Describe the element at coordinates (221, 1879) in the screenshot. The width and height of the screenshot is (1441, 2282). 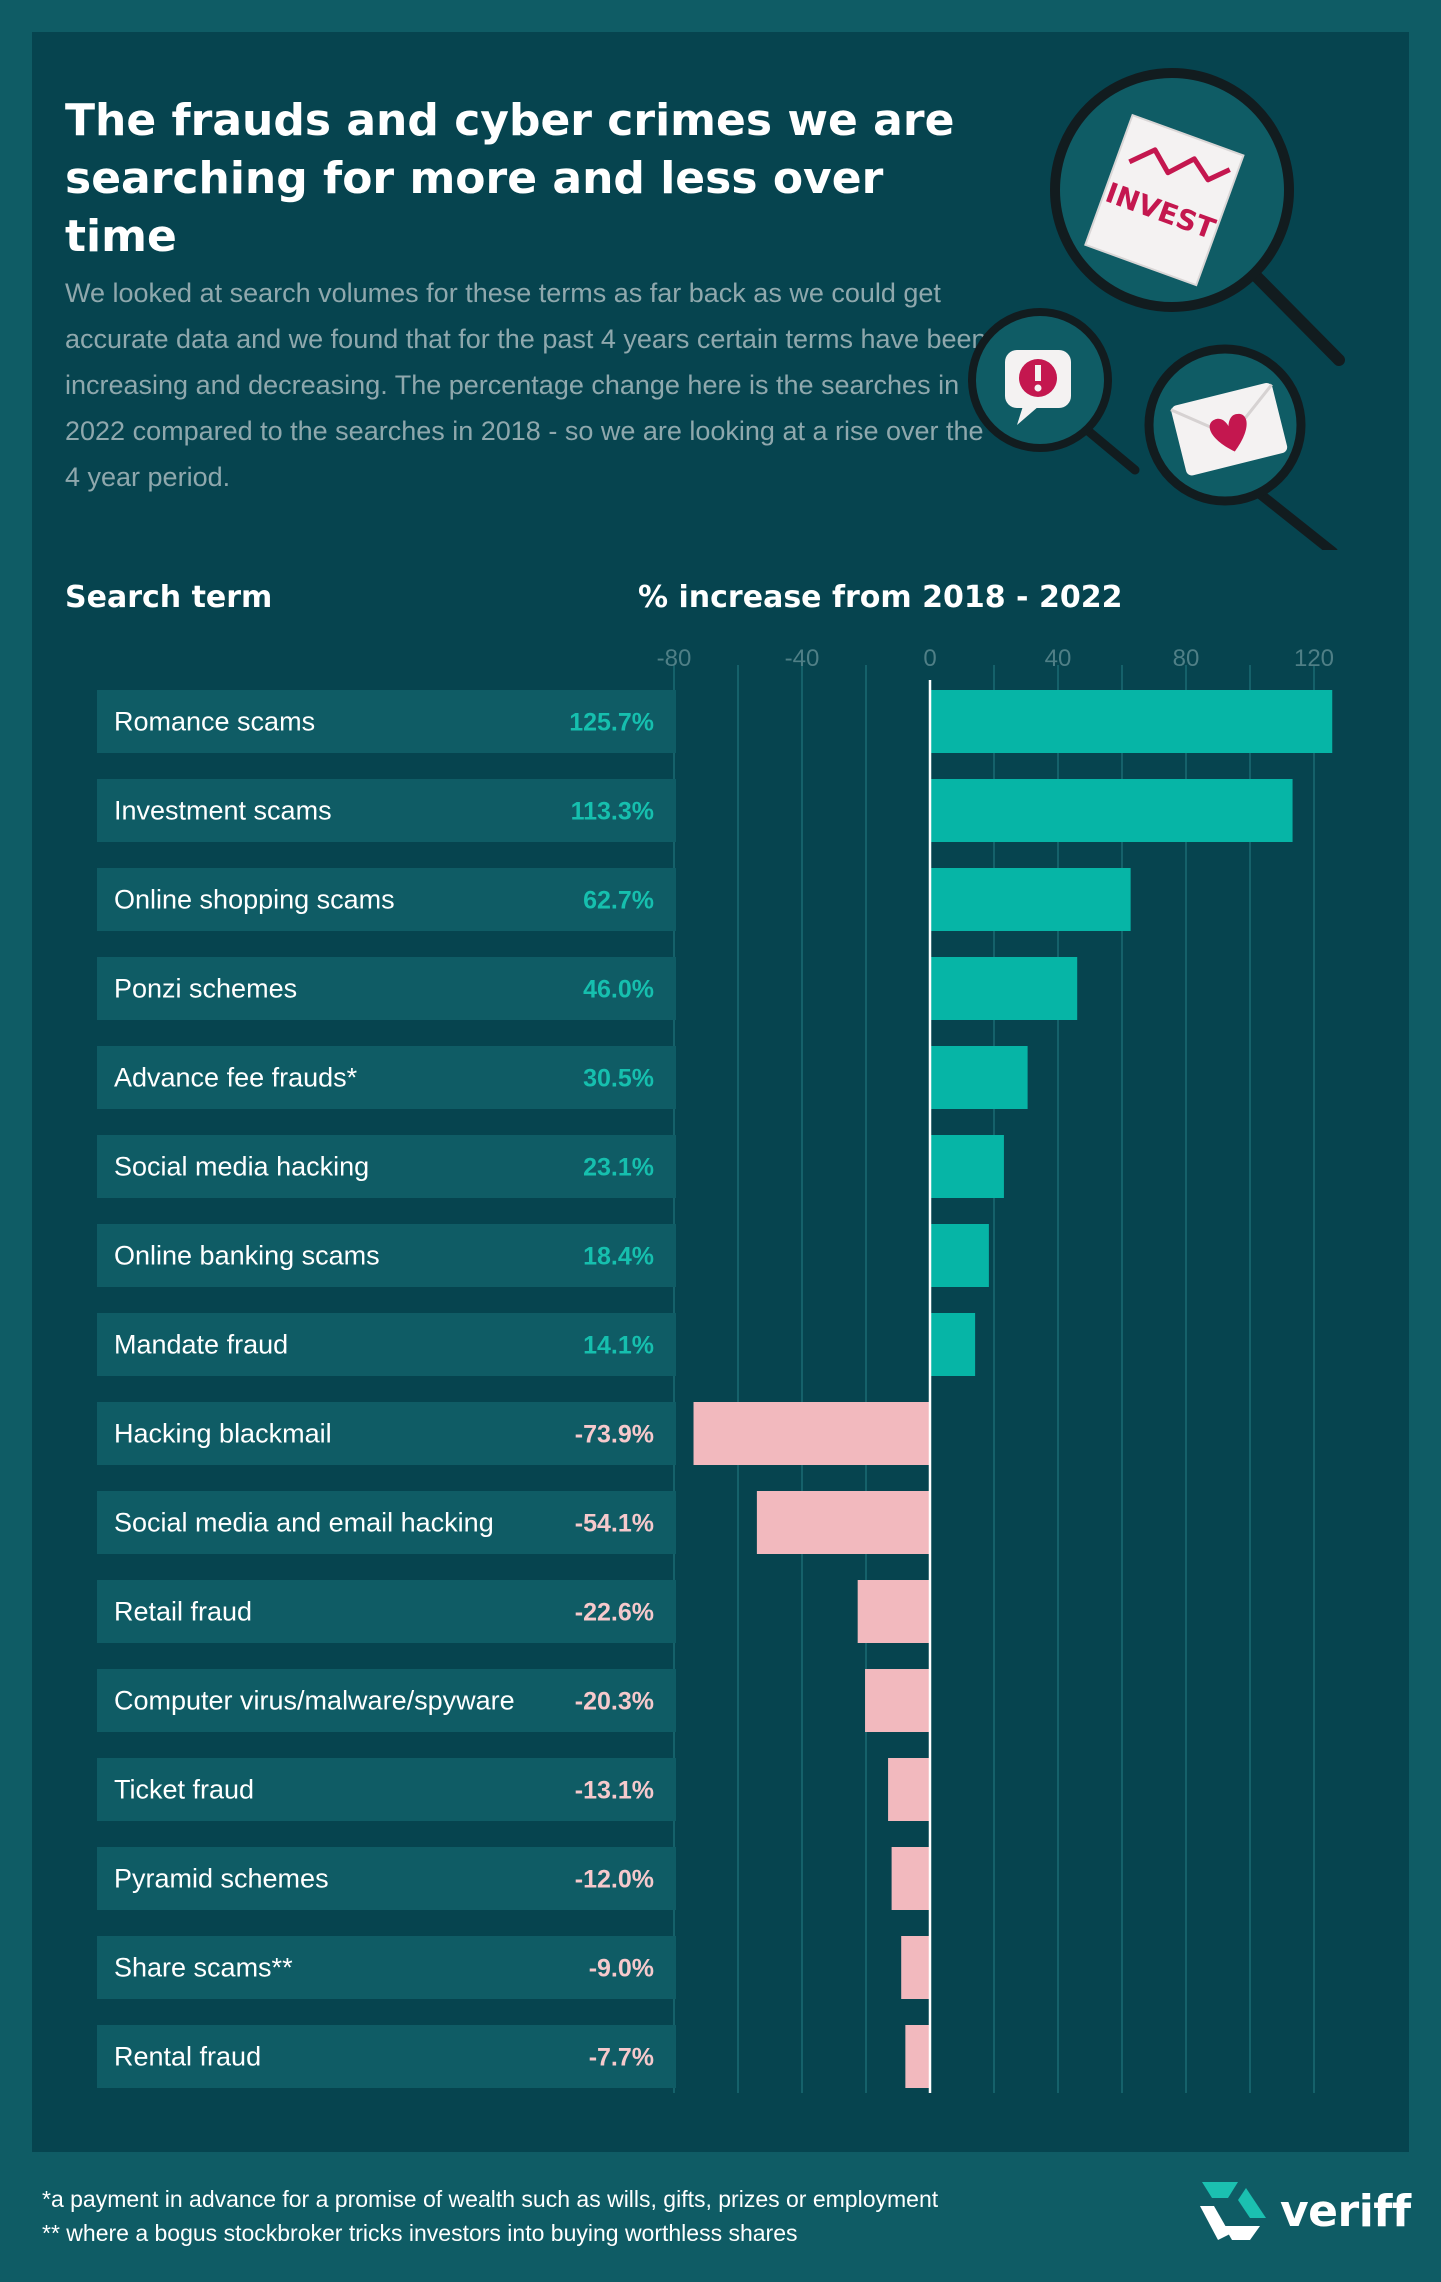
I see `category-label: Pyramid schemes` at that location.